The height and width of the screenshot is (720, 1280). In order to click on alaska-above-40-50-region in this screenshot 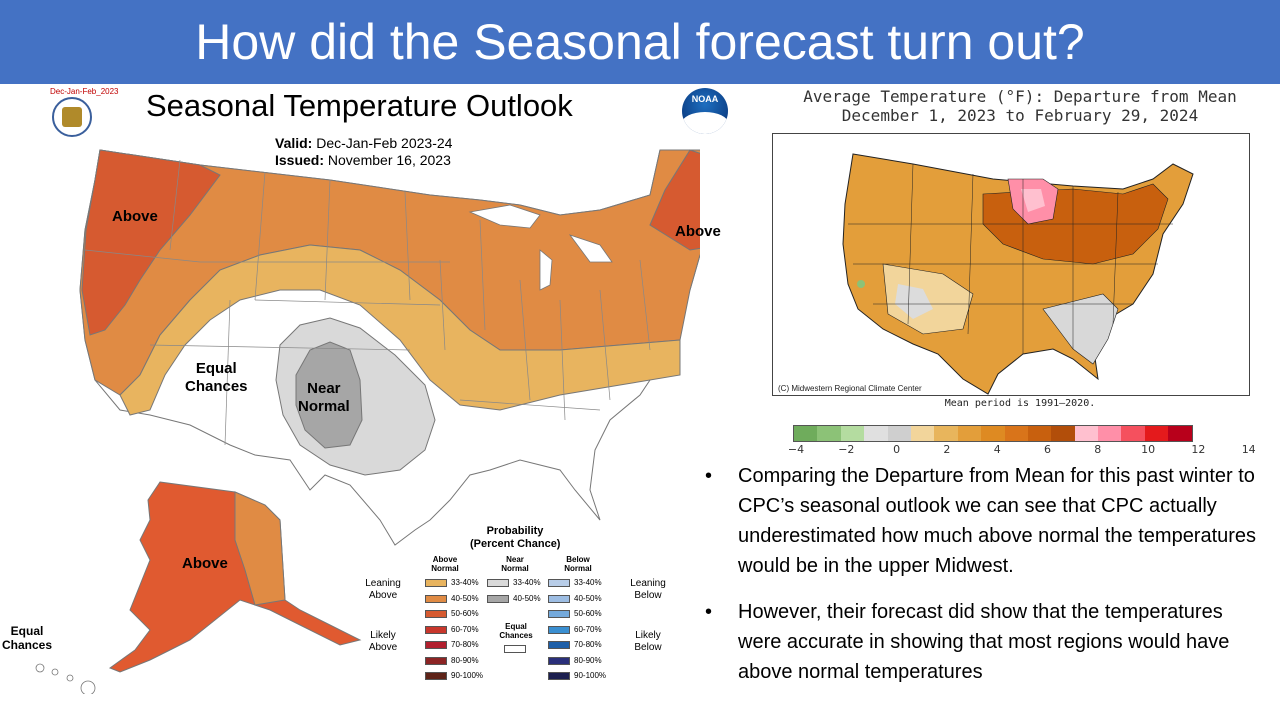, I will do `click(260, 548)`.